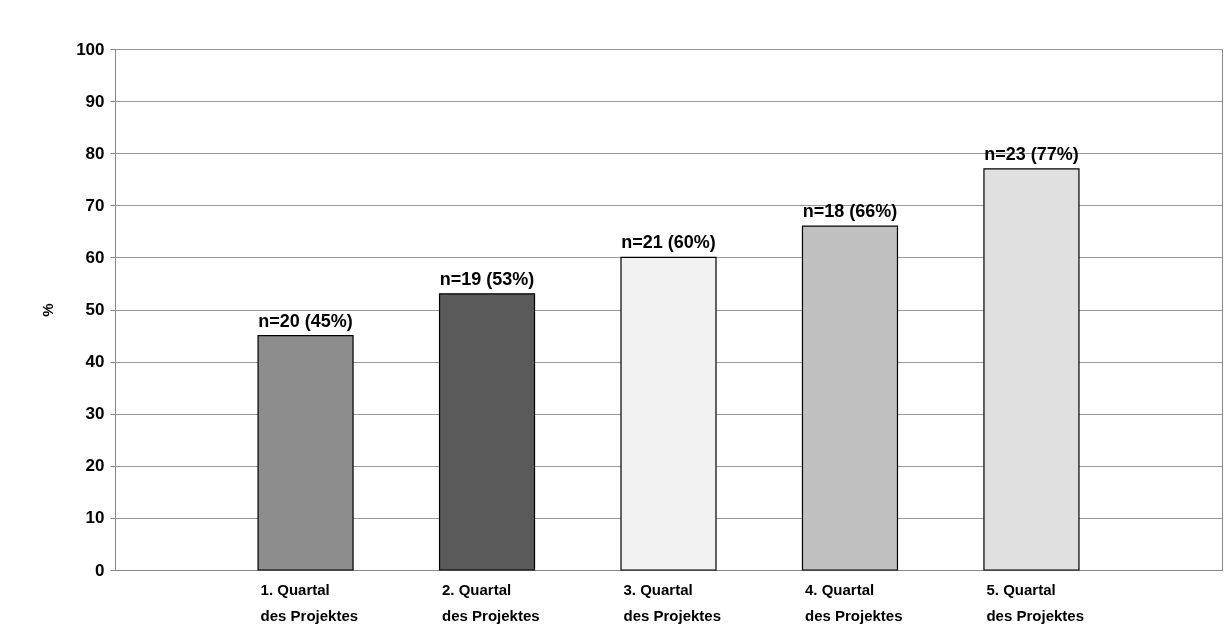 The width and height of the screenshot is (1232, 638). Describe the element at coordinates (487, 278) in the screenshot. I see `data-label: n=19 (53%)` at that location.